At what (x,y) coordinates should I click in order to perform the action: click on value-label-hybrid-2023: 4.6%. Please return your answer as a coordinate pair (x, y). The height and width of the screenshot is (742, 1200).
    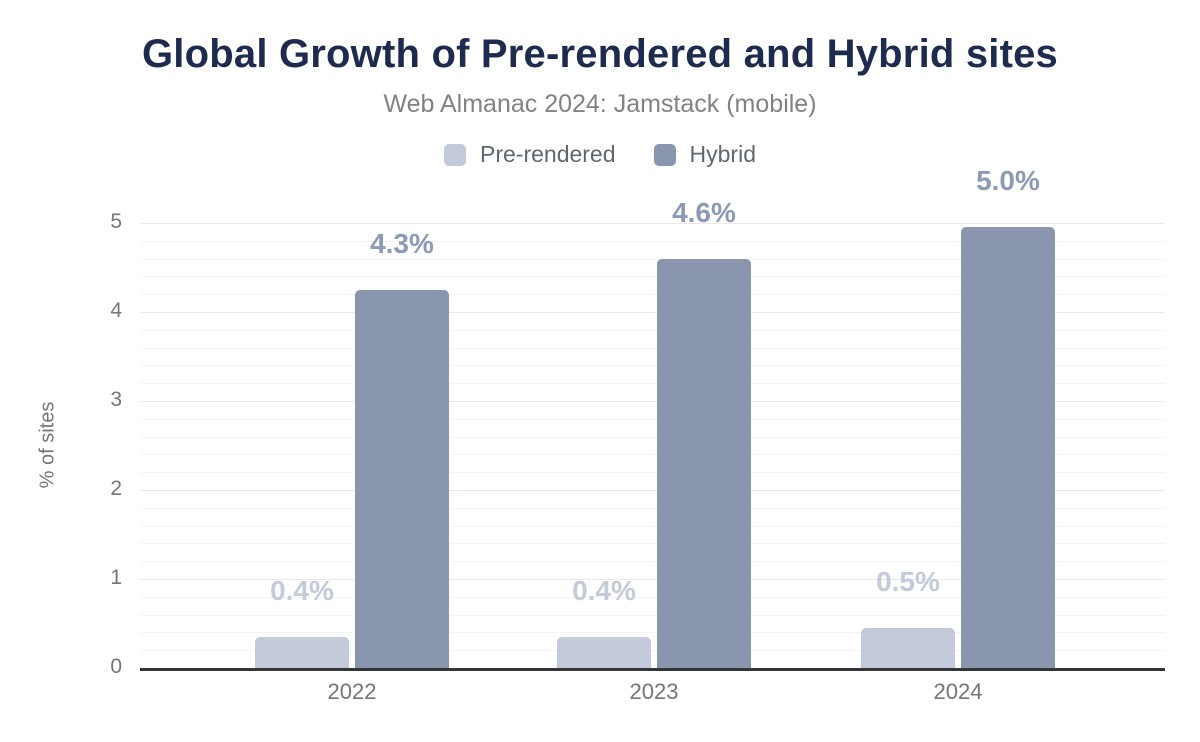
    Looking at the image, I should click on (704, 212).